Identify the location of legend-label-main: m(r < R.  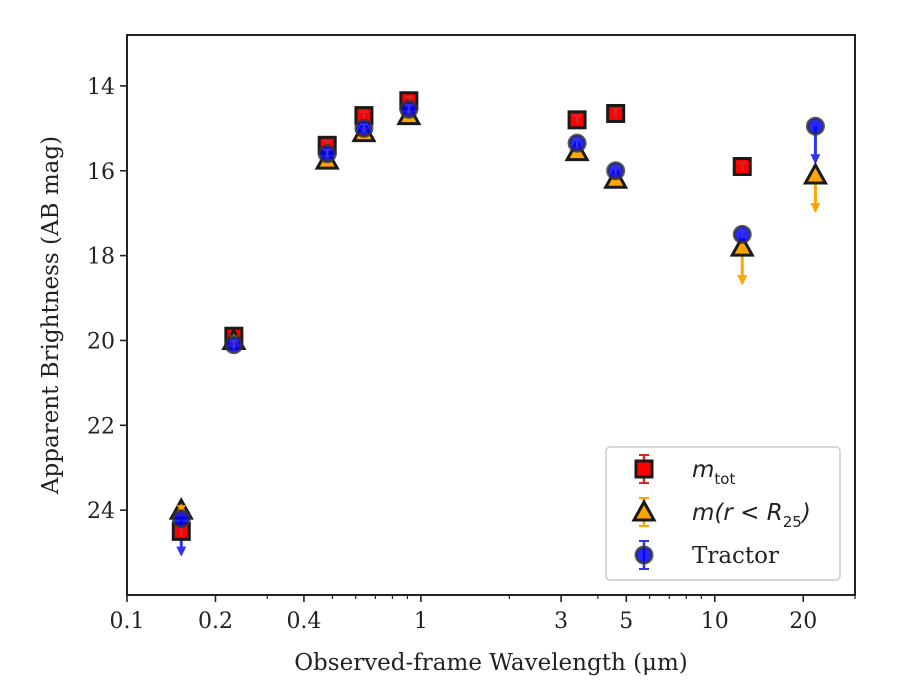
(737, 513).